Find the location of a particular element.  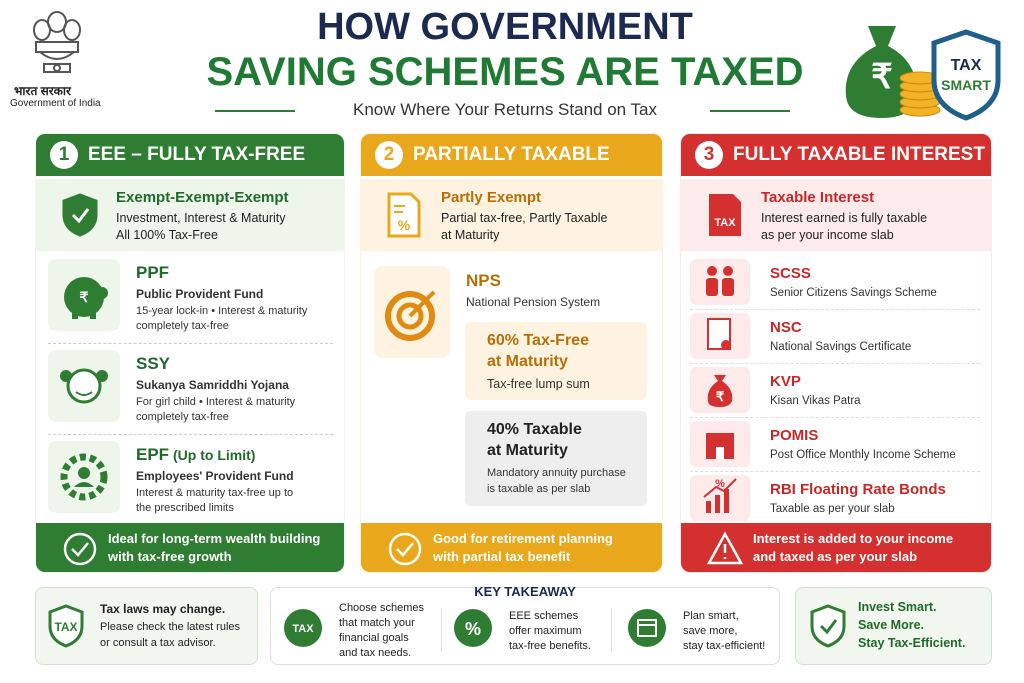

item-note: Interest & maturity tax-free up to is located at coordinates (215, 493).